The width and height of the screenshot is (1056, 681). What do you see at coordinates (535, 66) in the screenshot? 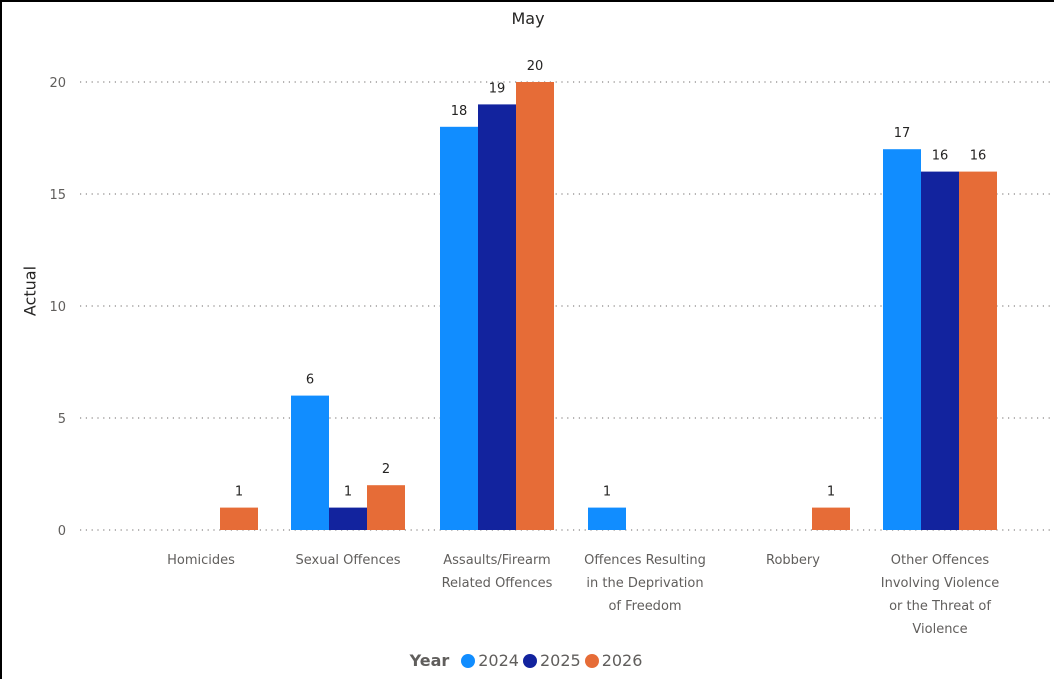
I see `data-label: 20` at bounding box center [535, 66].